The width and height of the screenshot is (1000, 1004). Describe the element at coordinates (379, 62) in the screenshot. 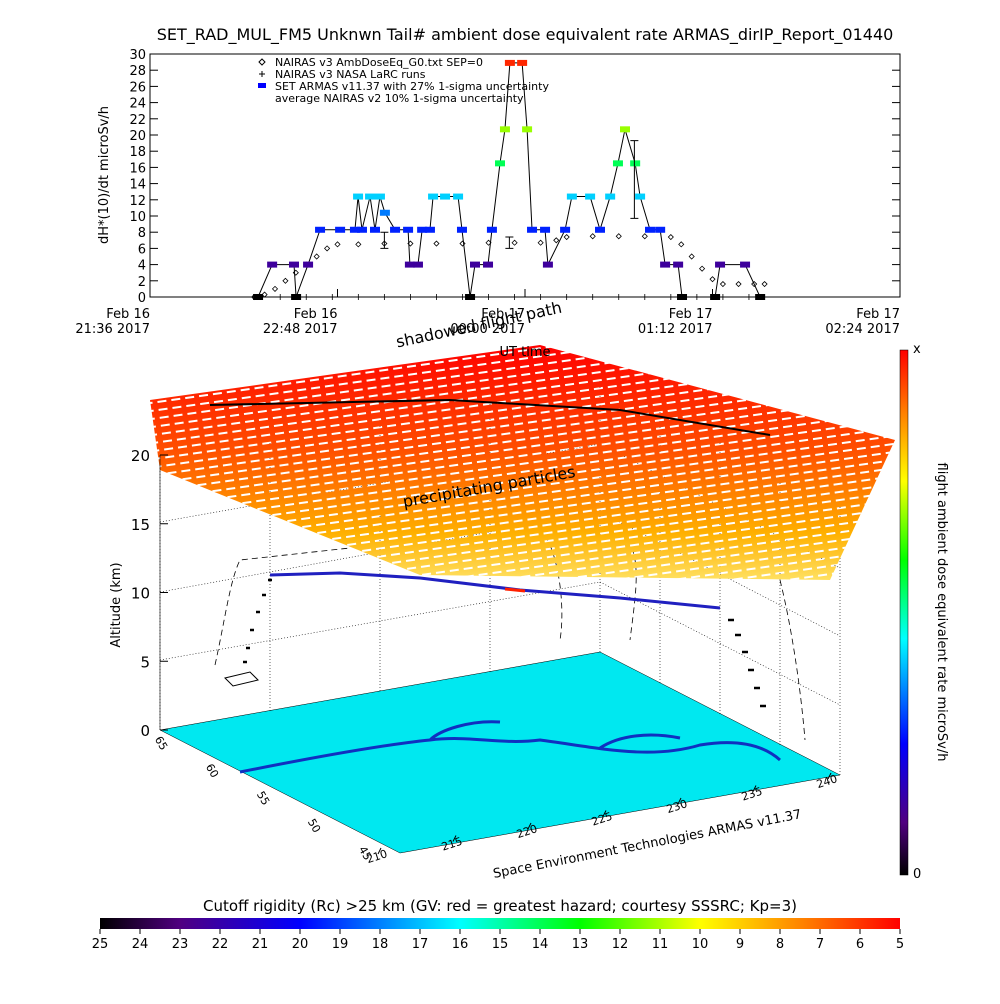

I see `legend-label: NAIRAS v3 AmbDoseEq_G0.txt SEP=0` at that location.